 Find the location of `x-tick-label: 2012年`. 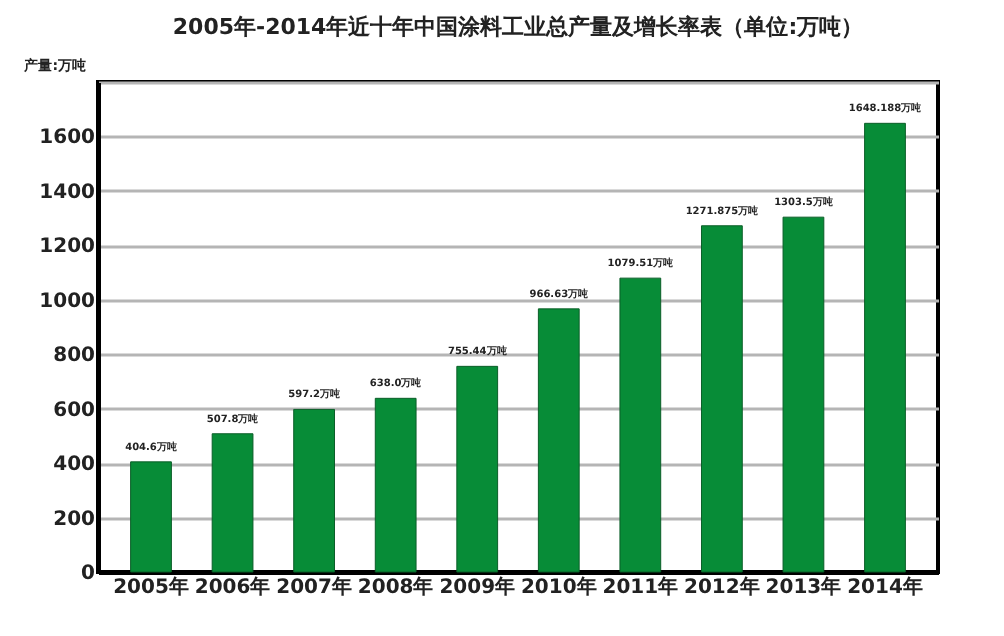

x-tick-label: 2012年 is located at coordinates (722, 587).